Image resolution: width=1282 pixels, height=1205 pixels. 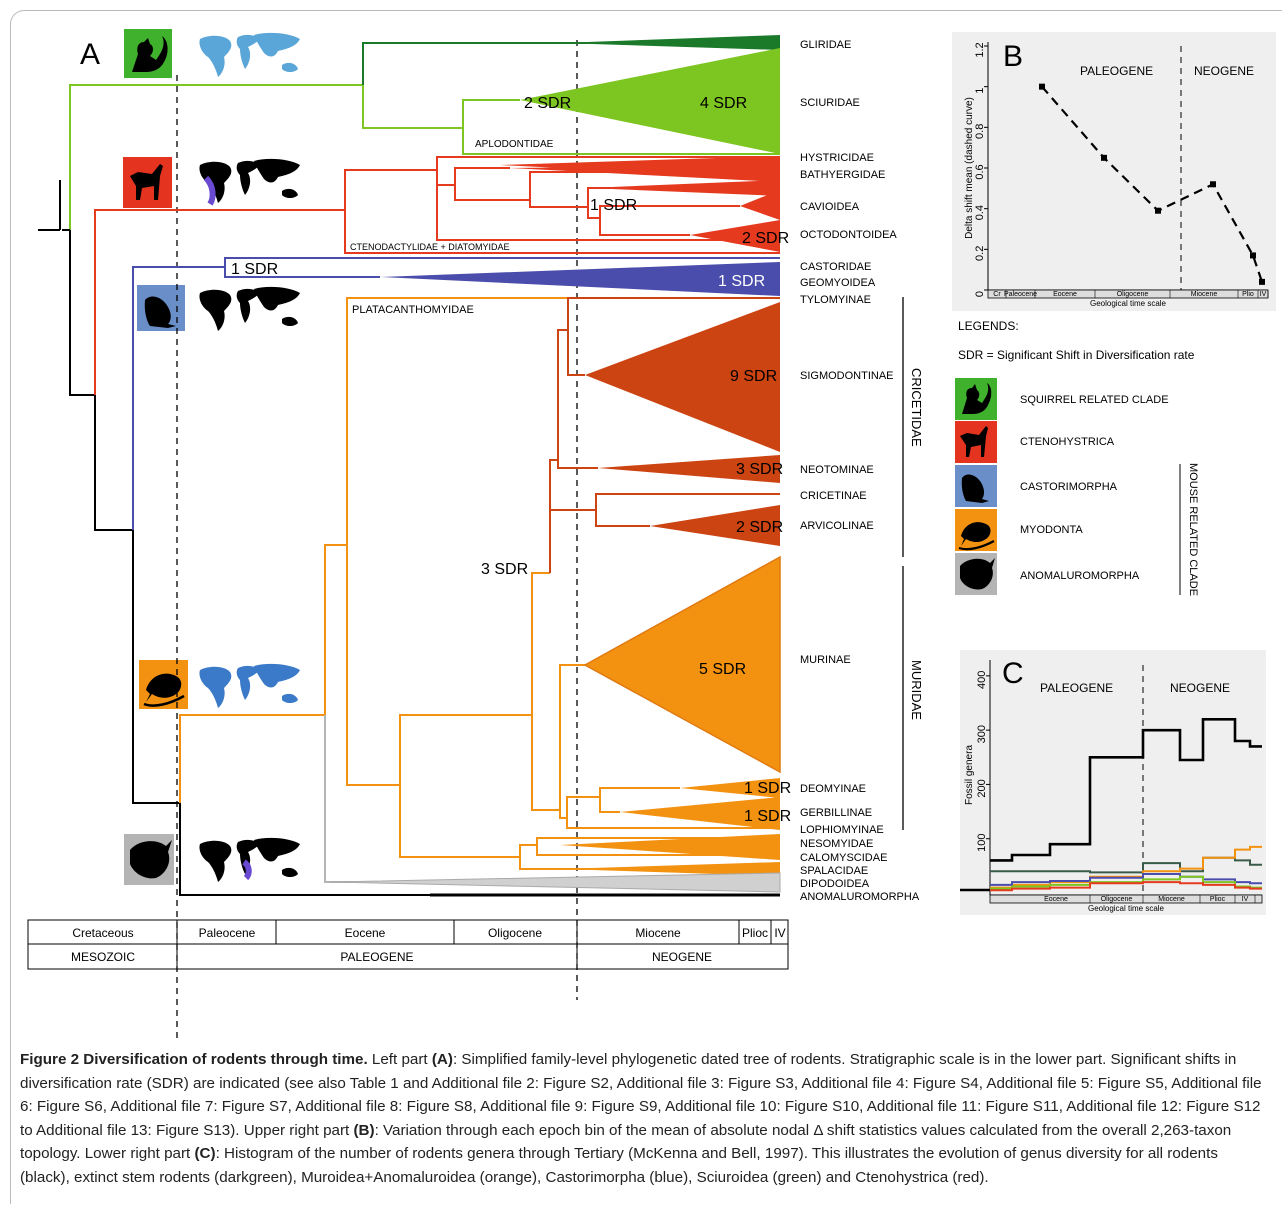 What do you see at coordinates (843, 858) in the screenshot?
I see `taxon-label: CALOMYSCIDAE` at bounding box center [843, 858].